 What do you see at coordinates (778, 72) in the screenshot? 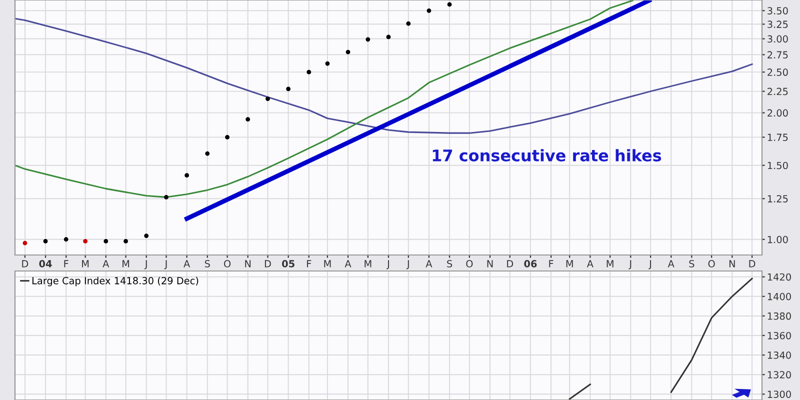
I see `y-tick-label: 2.50` at bounding box center [778, 72].